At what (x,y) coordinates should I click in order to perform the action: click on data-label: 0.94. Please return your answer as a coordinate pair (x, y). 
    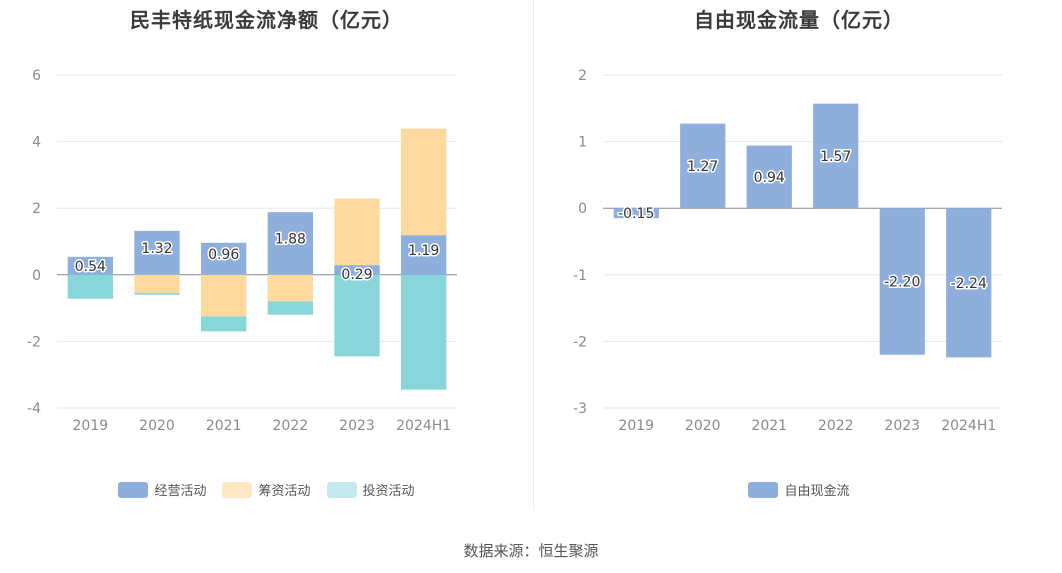
    Looking at the image, I should click on (769, 178).